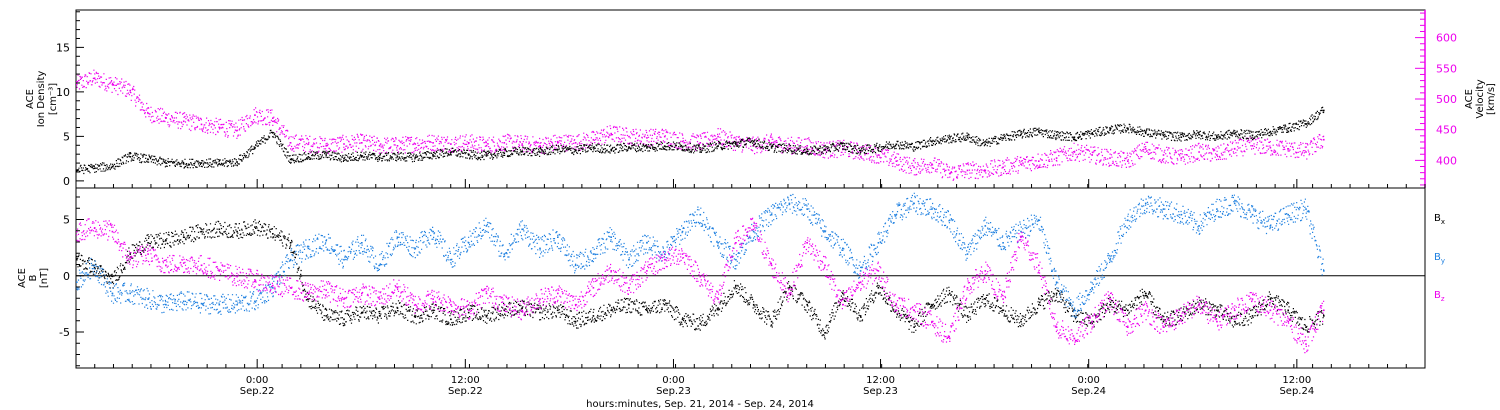 This screenshot has height=410, width=1500. I want to click on legend-item-bz: Bz, so click(1439, 296).